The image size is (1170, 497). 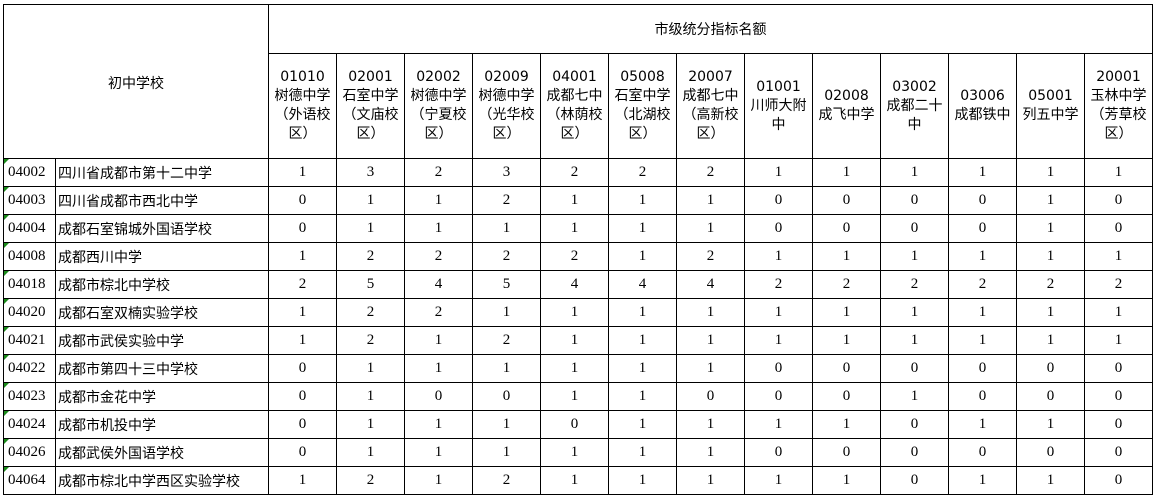 I want to click on school-code-cell: 04026, so click(x=29, y=452).